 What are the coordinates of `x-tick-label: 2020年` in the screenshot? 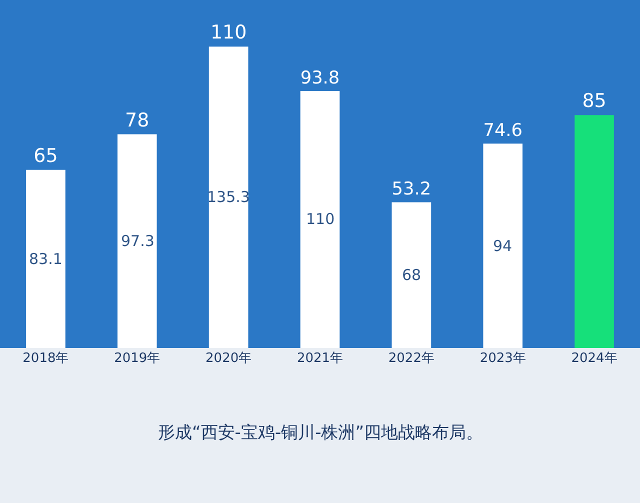 It's located at (229, 358).